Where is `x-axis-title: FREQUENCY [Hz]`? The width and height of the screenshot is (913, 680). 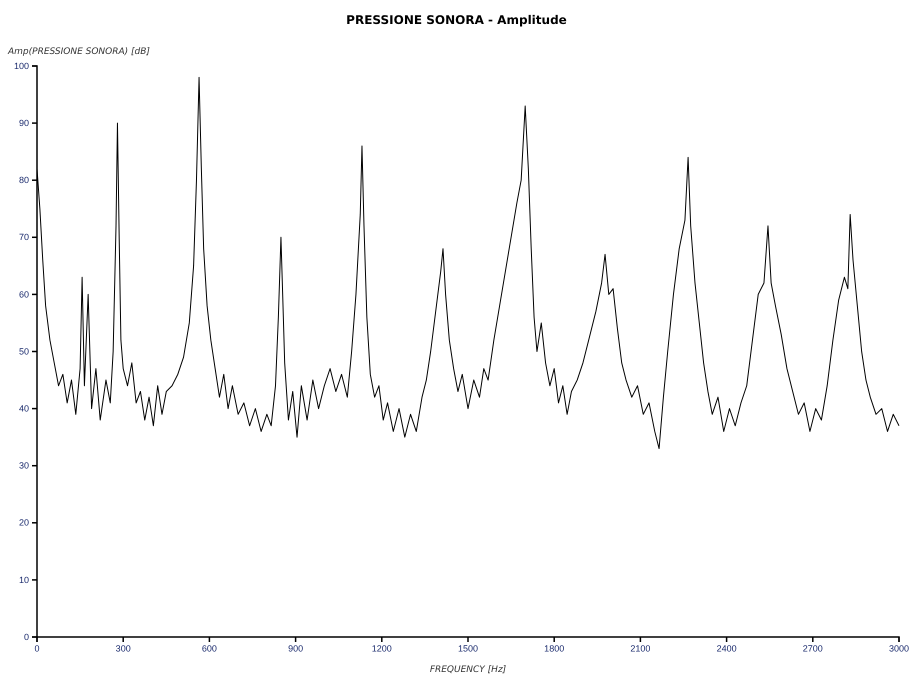
x-axis-title: FREQUENCY [Hz] is located at coordinates (468, 670).